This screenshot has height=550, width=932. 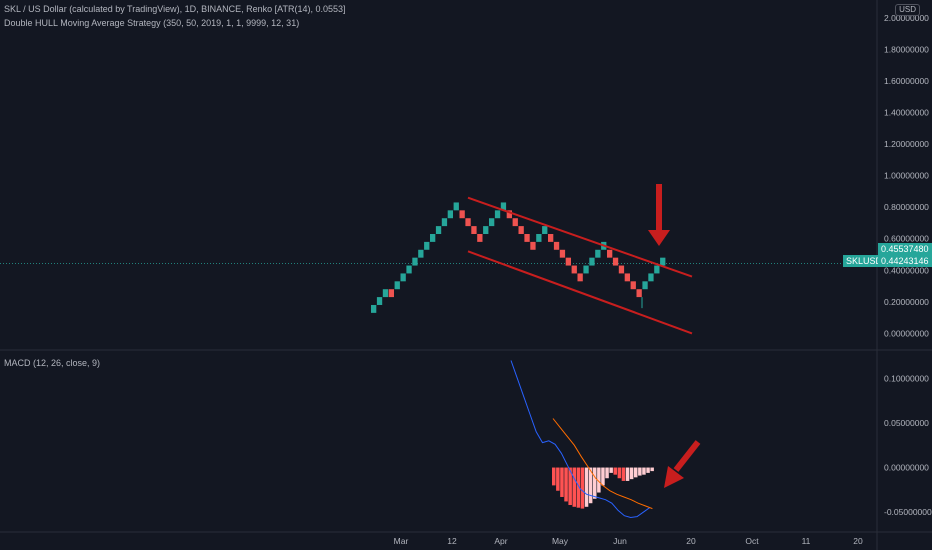 I want to click on channel-upper-line, so click(x=580, y=237).